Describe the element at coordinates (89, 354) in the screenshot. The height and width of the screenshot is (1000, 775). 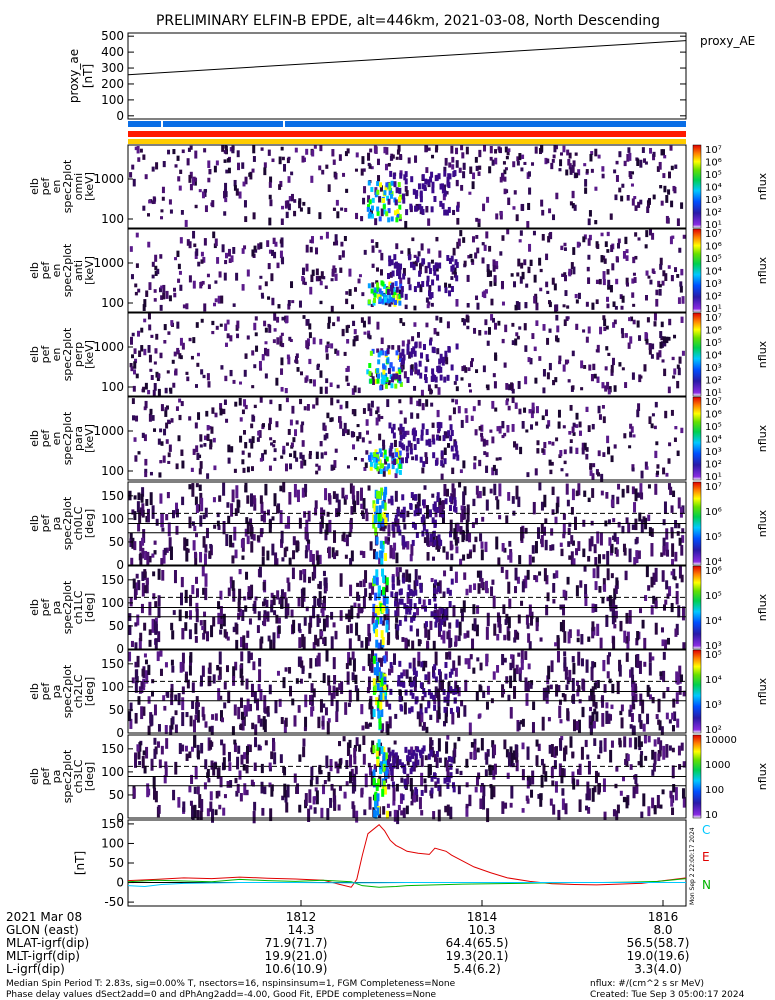
I see `spectrogram-ylabel-line: [keV]` at that location.